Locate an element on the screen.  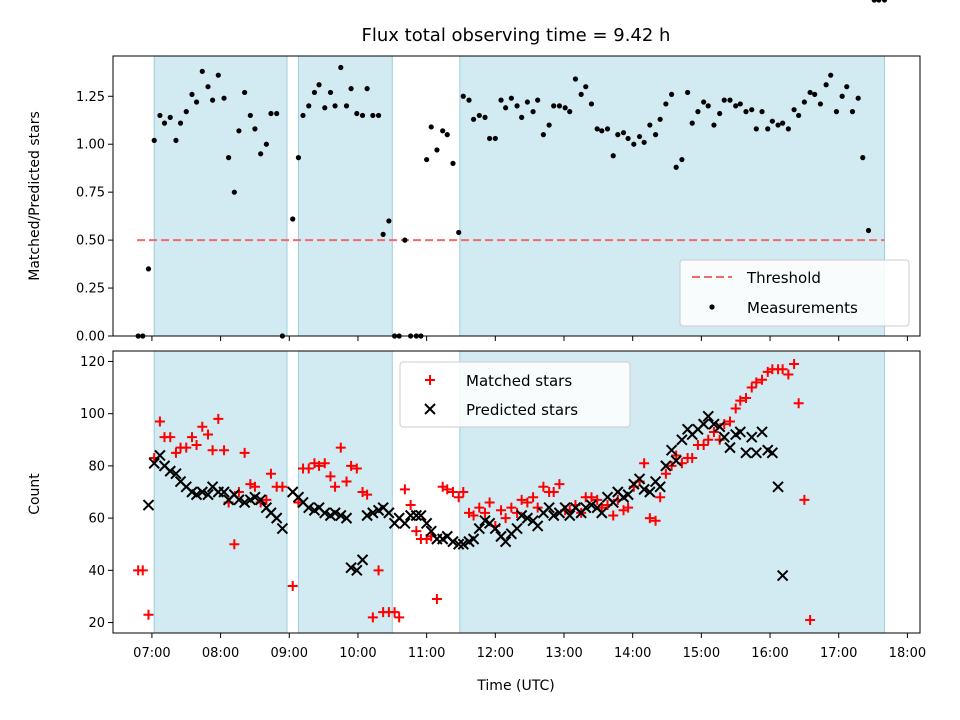
x-tick-label: 10:00 is located at coordinates (357, 653).